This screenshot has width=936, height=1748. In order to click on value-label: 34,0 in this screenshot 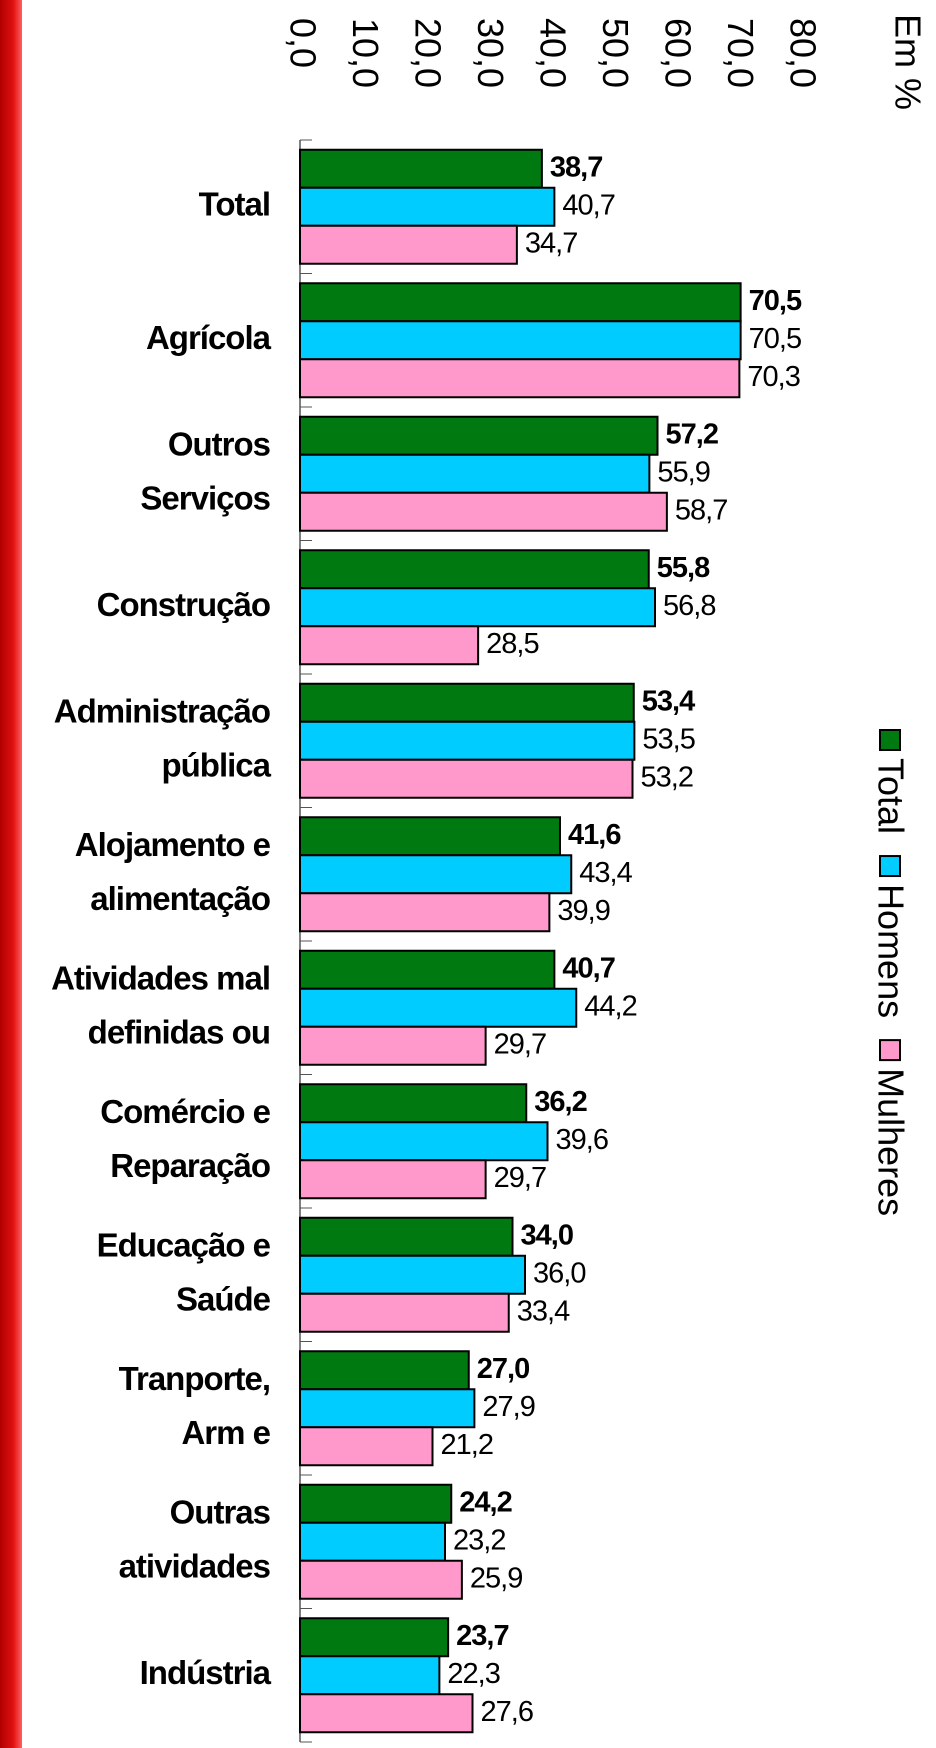, I will do `click(547, 1235)`.